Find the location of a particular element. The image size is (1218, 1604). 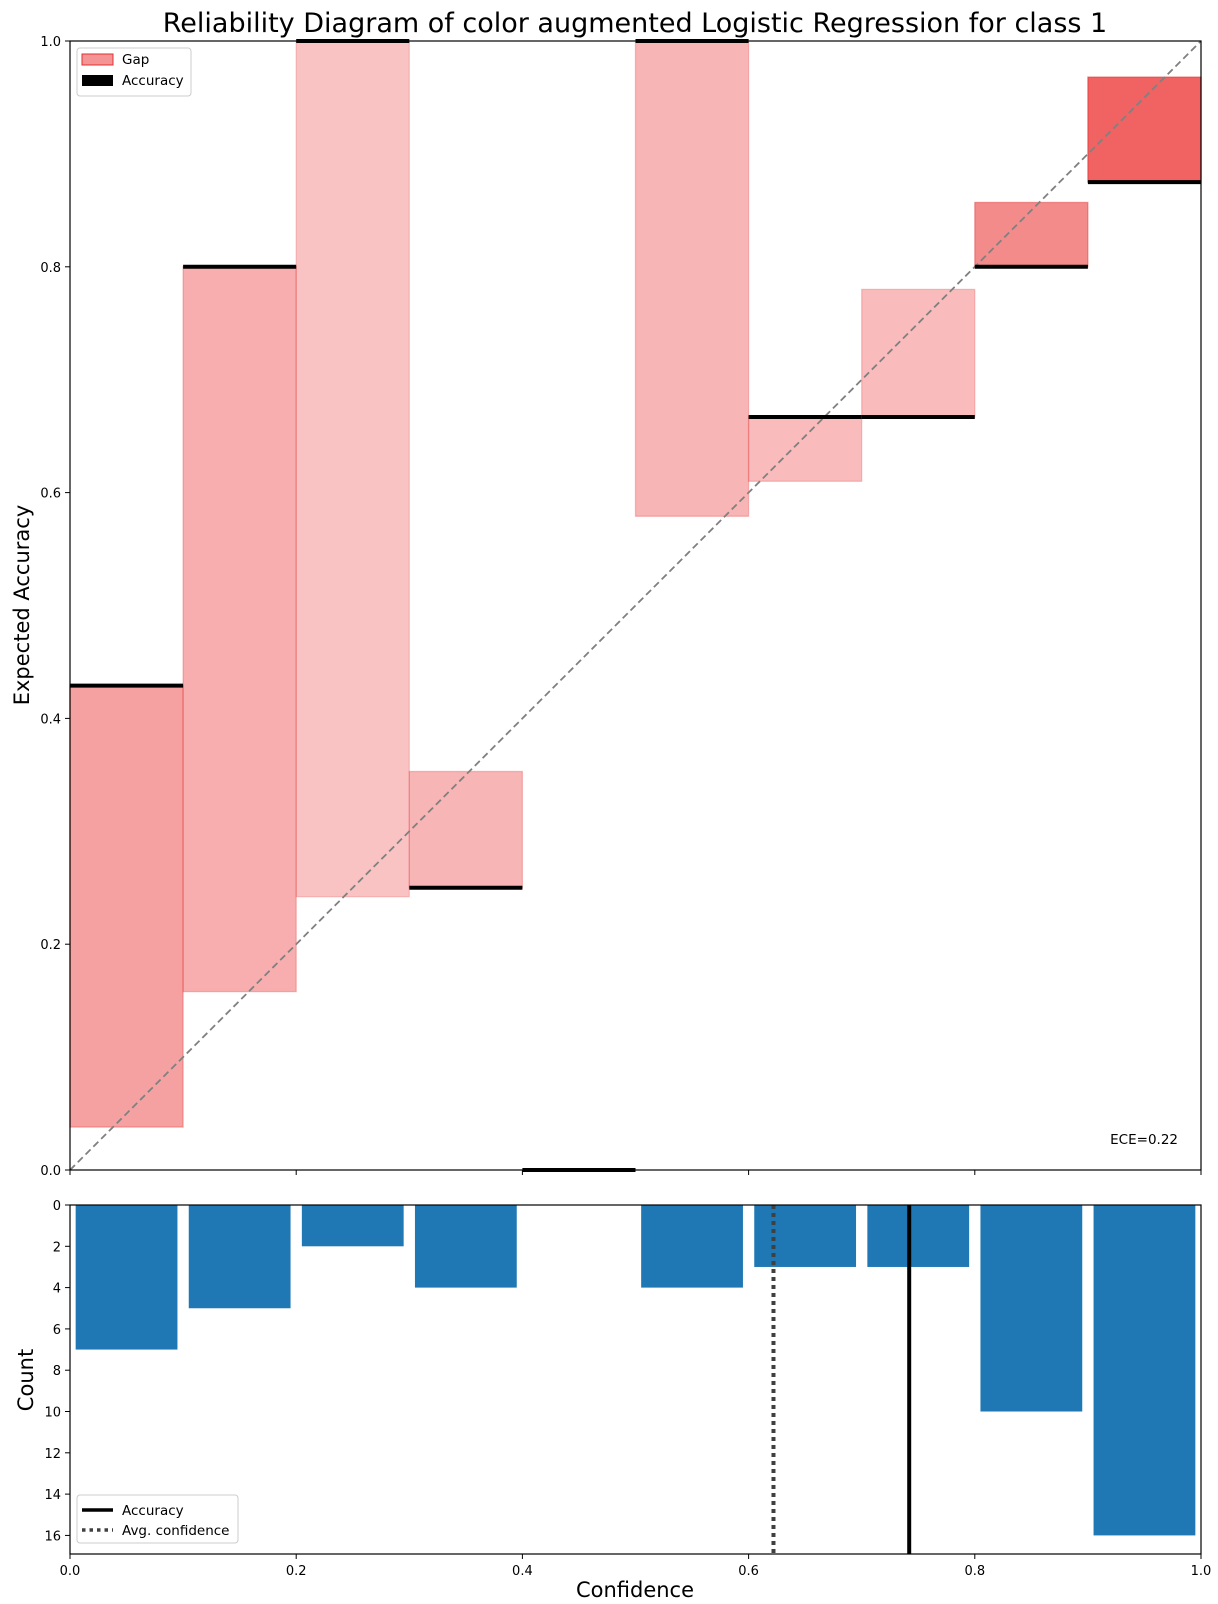

legend-hist-accuracy-label: Accuracy is located at coordinates (153, 1511).